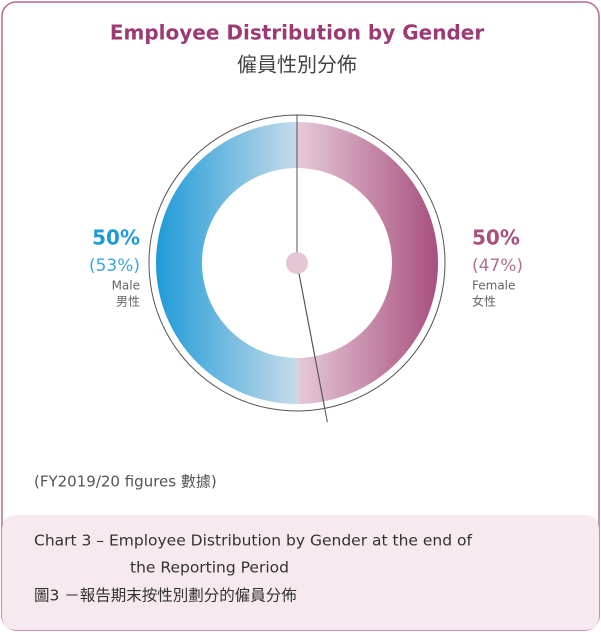 The height and width of the screenshot is (632, 601). Describe the element at coordinates (484, 301) in the screenshot. I see `category-label-zh: 女性` at that location.